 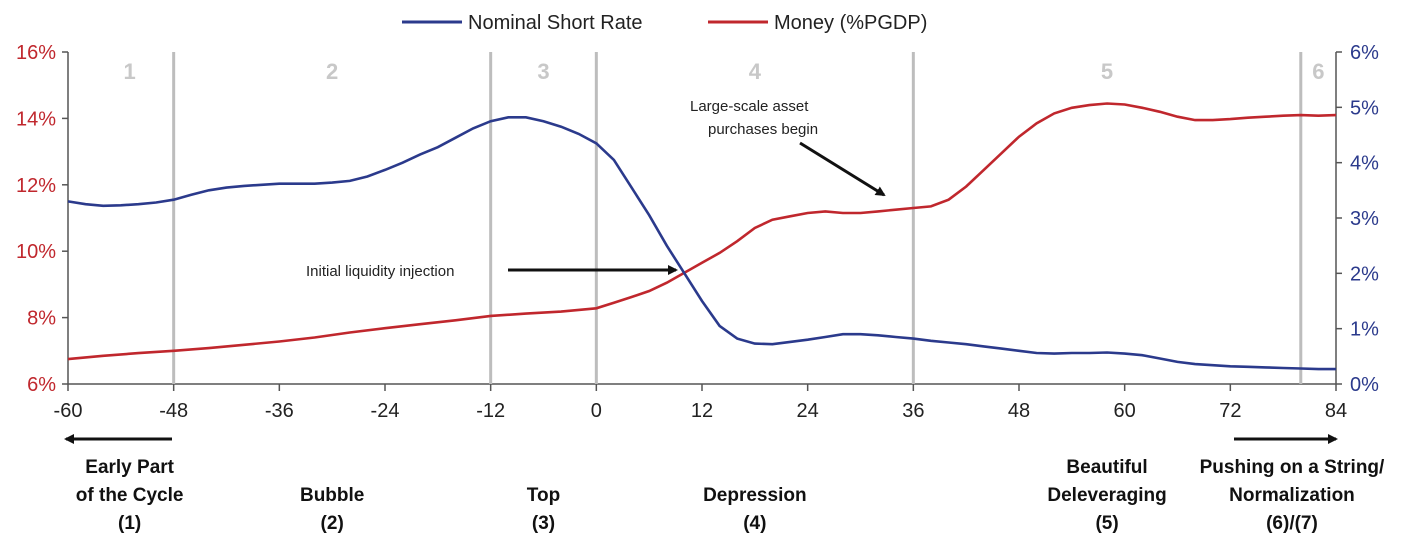 I want to click on left-tick-label: 14%, so click(x=36, y=119).